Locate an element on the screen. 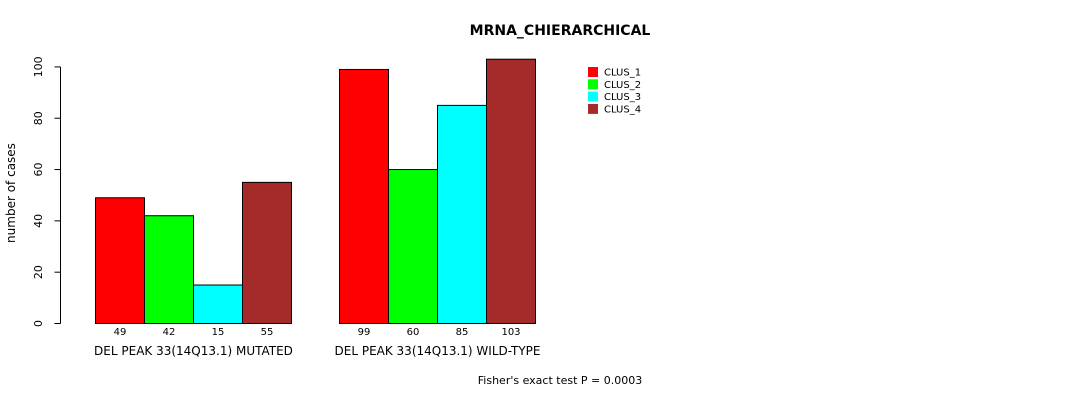 This screenshot has height=400, width=1090. legend-label: CLUS_2 is located at coordinates (622, 85).